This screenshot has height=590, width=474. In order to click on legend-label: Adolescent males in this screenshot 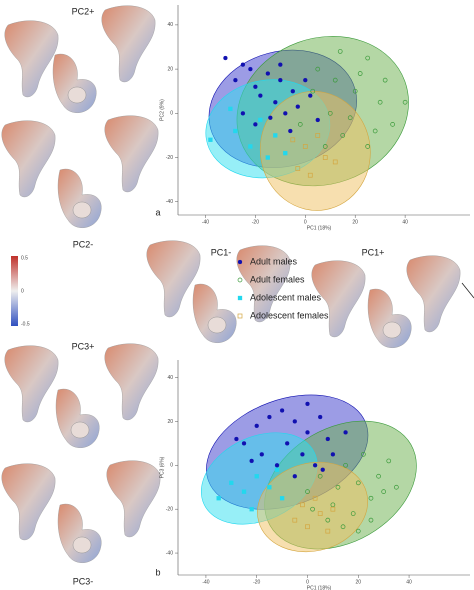, I will do `click(286, 297)`.